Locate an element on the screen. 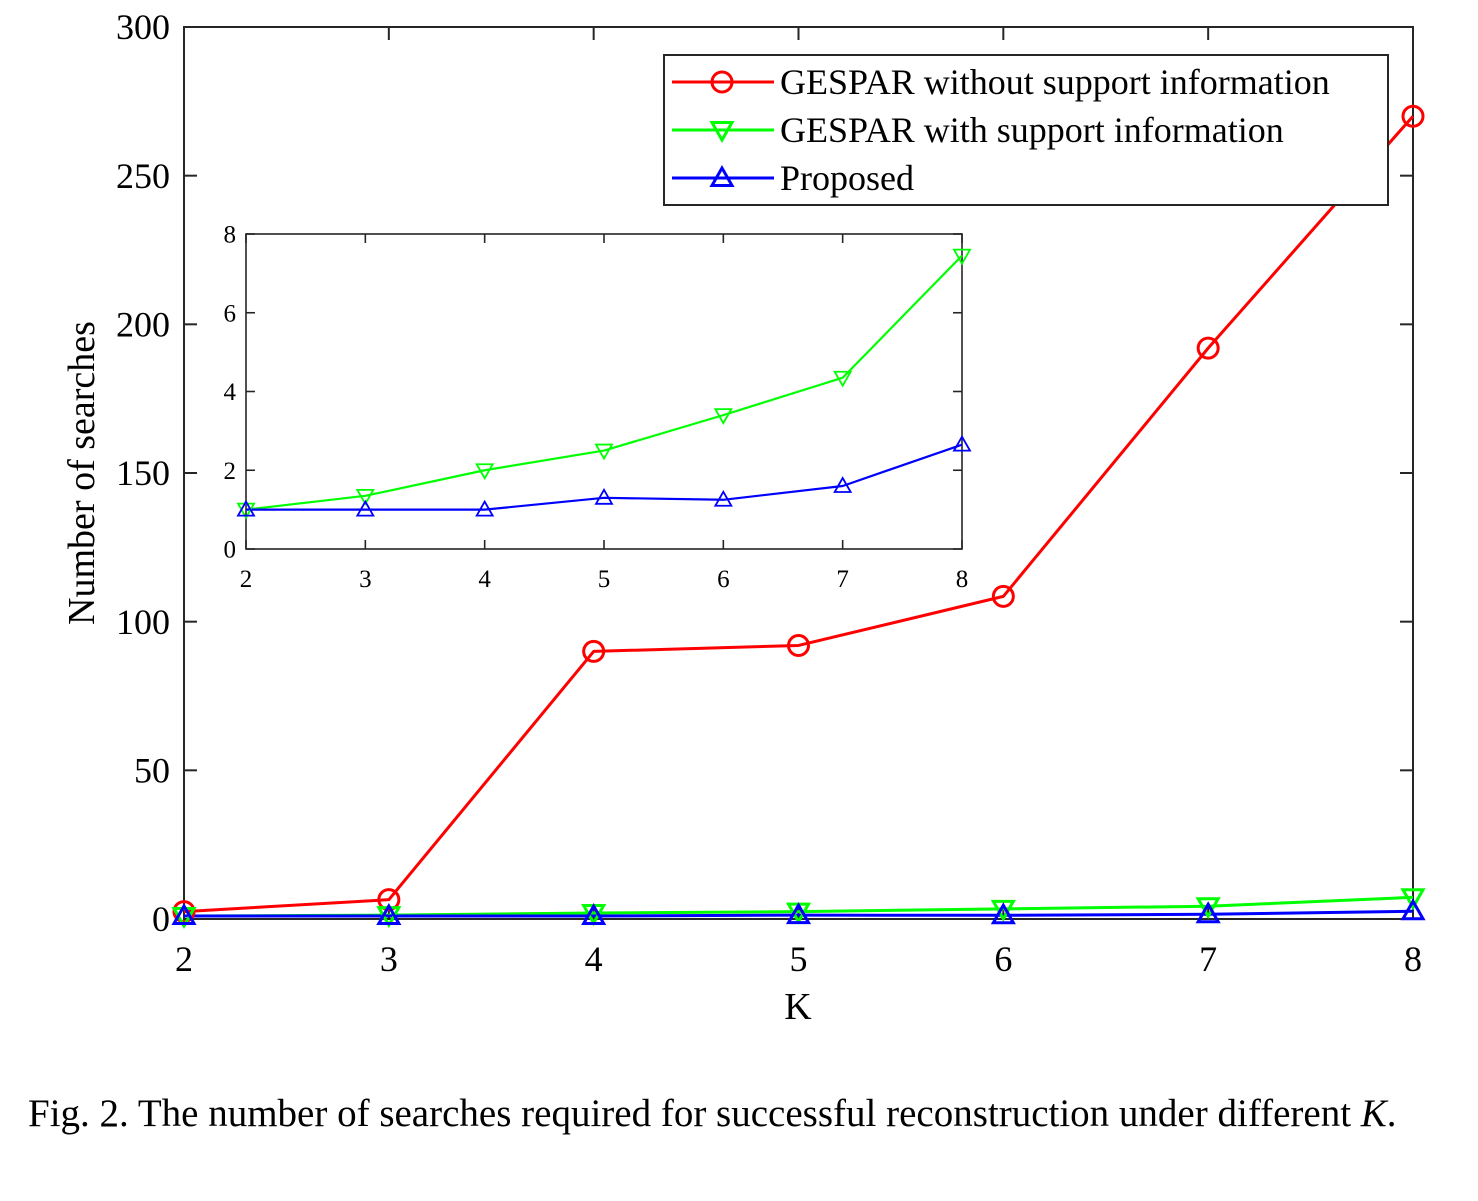 Image resolution: width=1478 pixels, height=1201 pixels. y-tick-label: 200 is located at coordinates (143, 325).